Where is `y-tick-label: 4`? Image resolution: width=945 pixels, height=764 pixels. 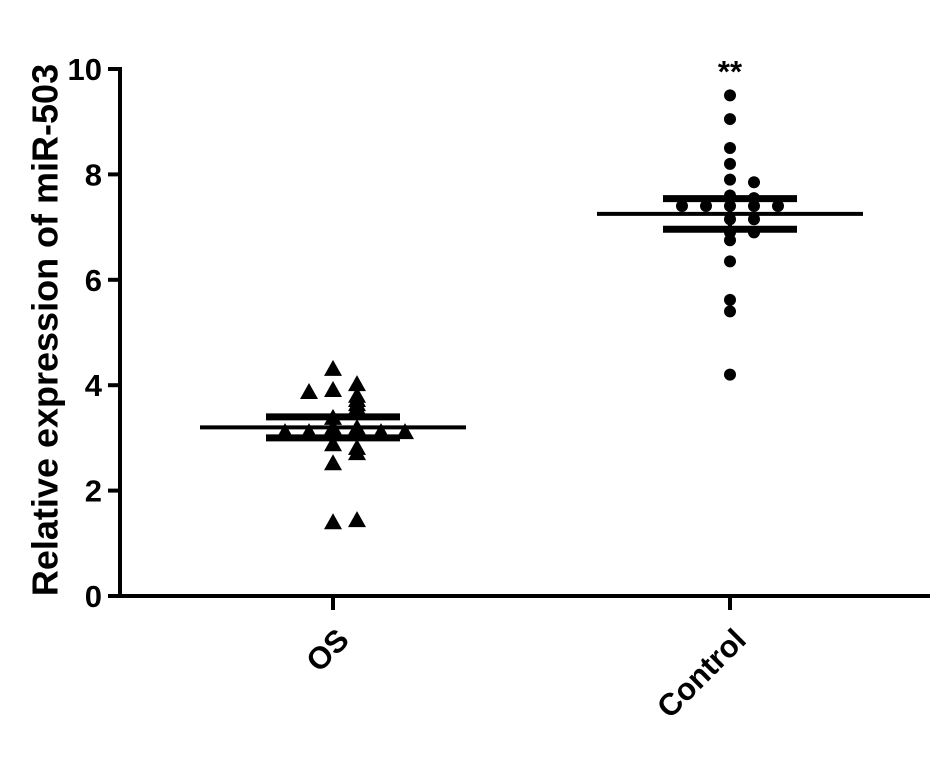 y-tick-label: 4 is located at coordinates (94, 385).